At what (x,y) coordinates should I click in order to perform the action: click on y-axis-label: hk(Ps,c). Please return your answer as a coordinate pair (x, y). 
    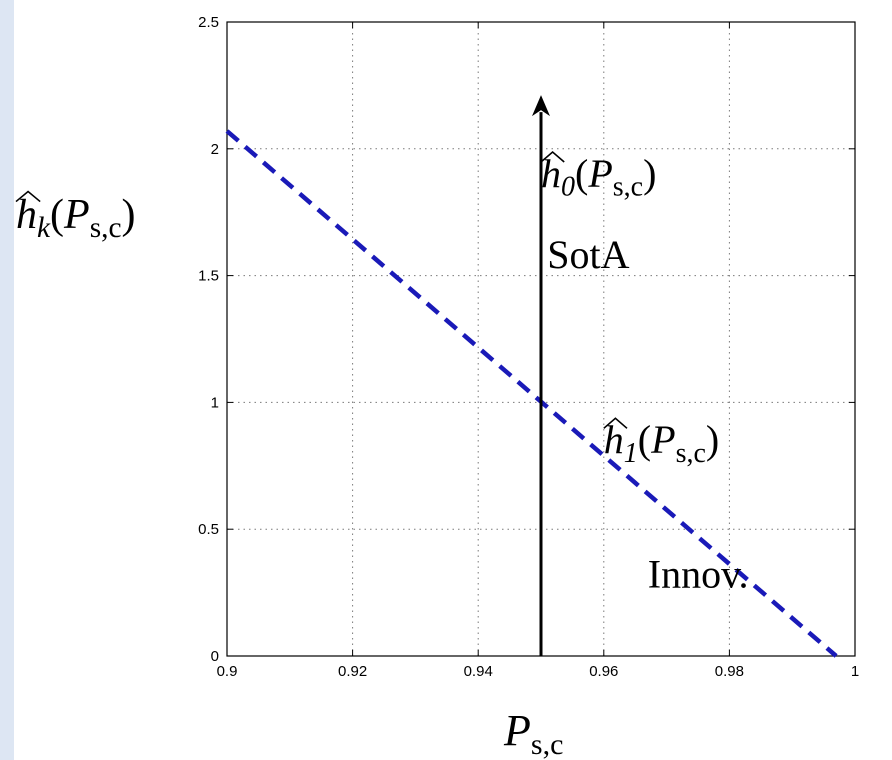
    Looking at the image, I should click on (75, 217).